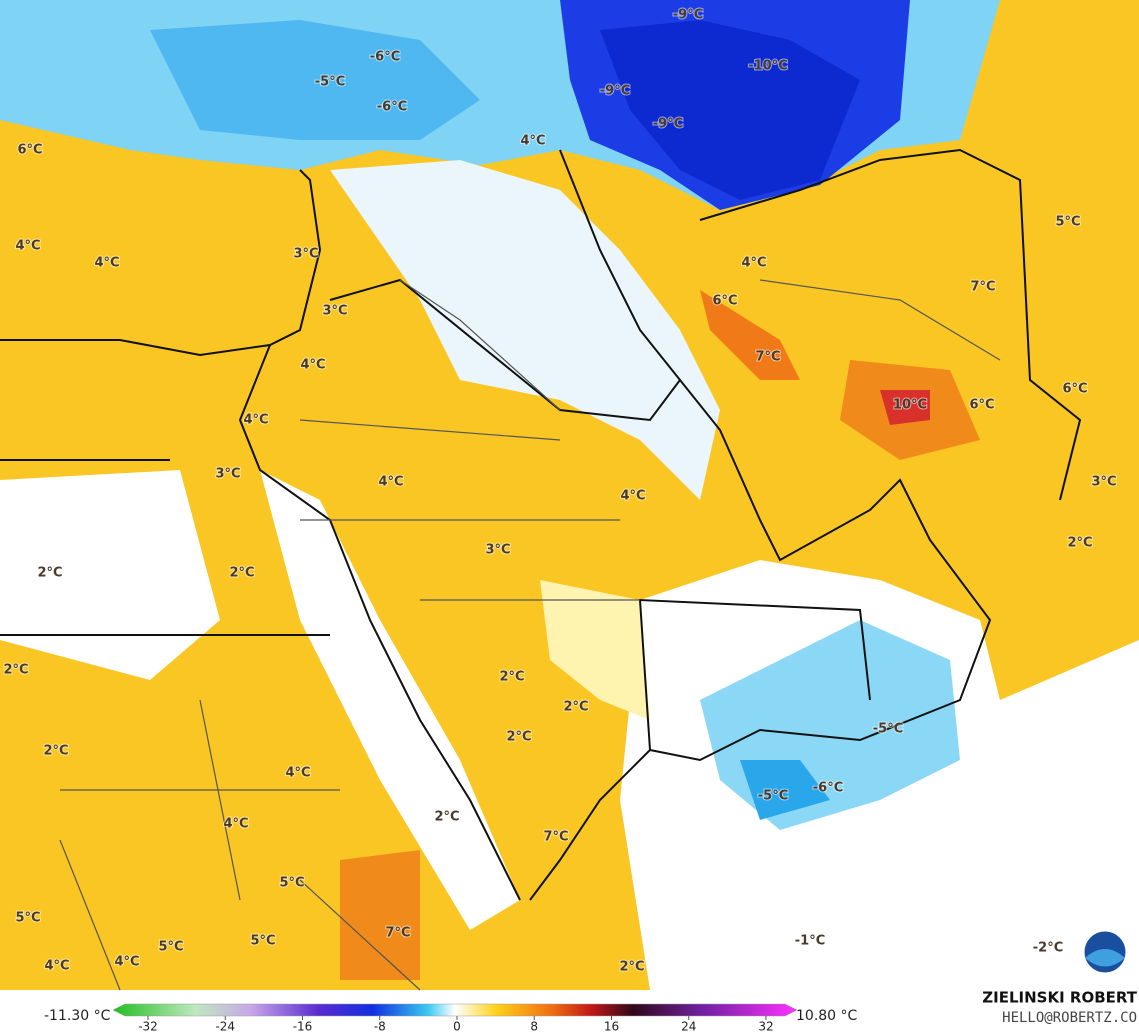 This screenshot has width=1139, height=1035. I want to click on colorbar-tick-label: 24, so click(688, 1027).